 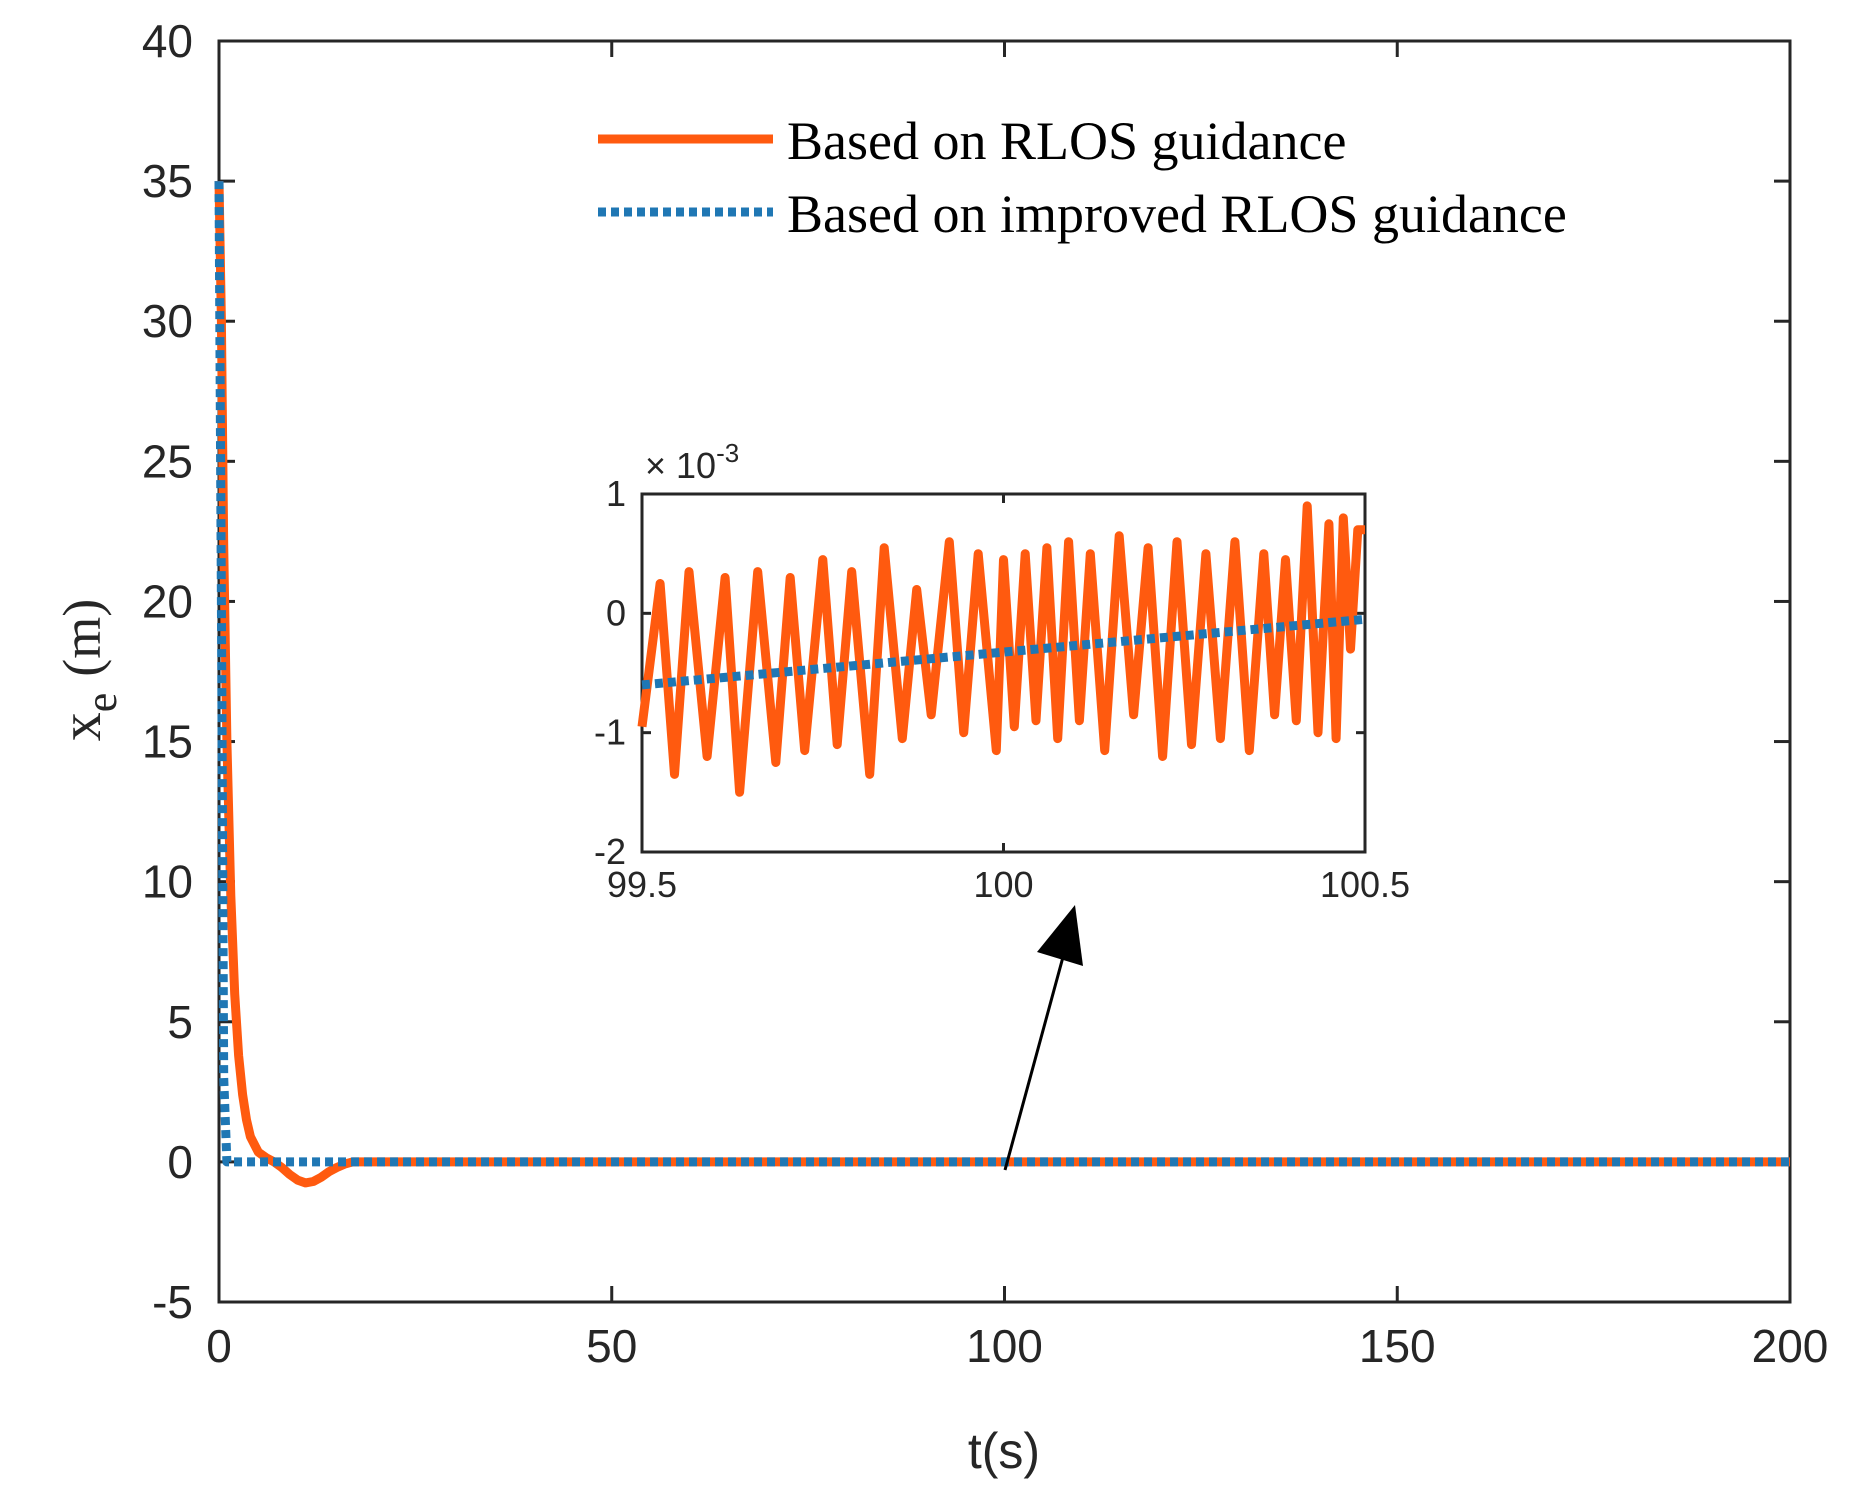 I want to click on main-x-tick-label: 150, so click(x=1397, y=1346).